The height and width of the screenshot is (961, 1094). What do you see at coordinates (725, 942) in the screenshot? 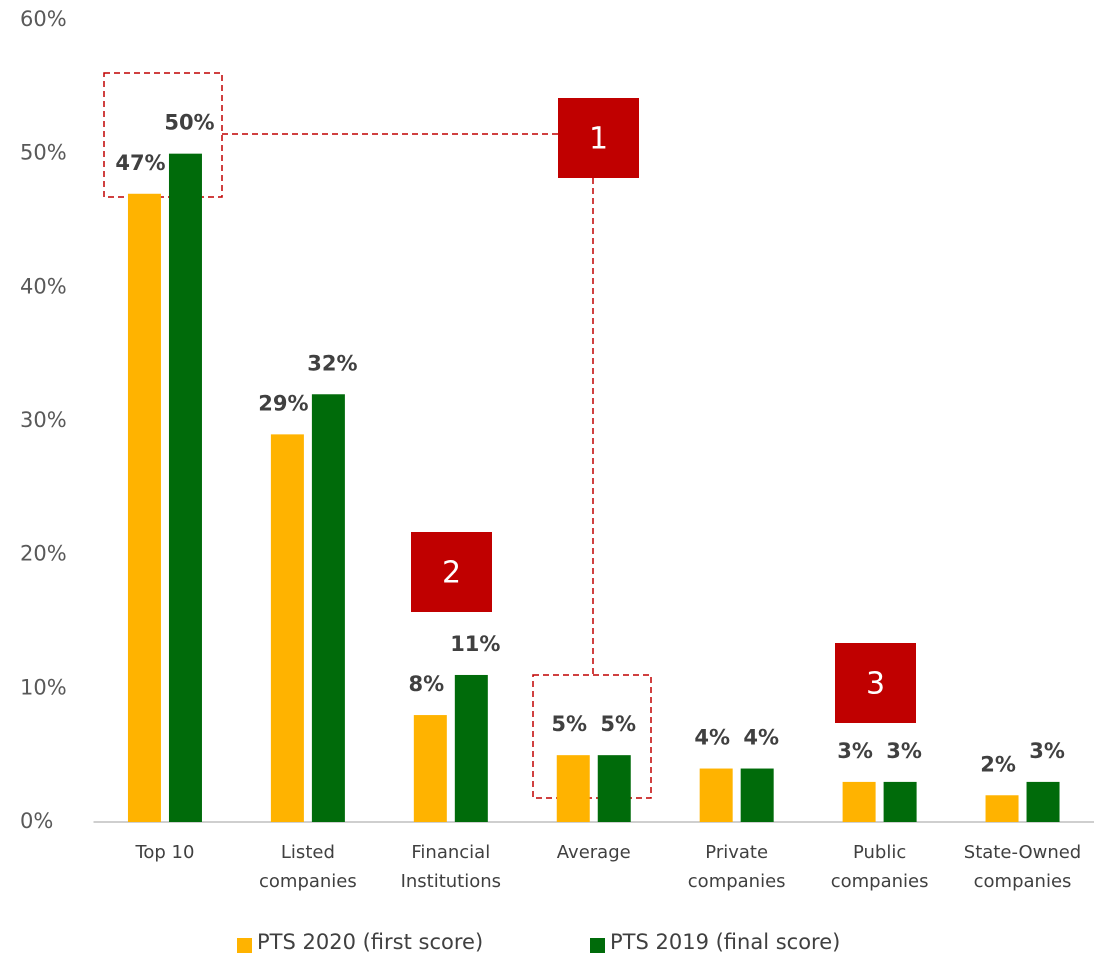
I see `legend-label: PTS 2019 (final score)` at bounding box center [725, 942].